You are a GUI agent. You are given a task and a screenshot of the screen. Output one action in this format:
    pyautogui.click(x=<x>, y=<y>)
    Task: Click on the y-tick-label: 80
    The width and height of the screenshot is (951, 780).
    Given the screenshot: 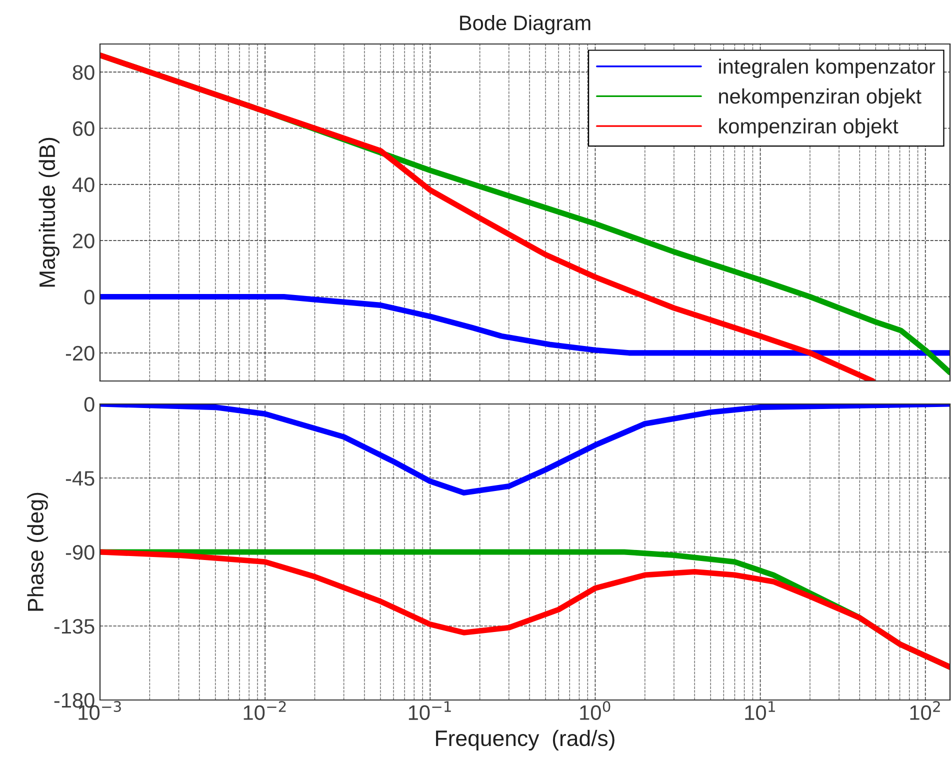 What is the action you would take?
    pyautogui.click(x=83, y=72)
    